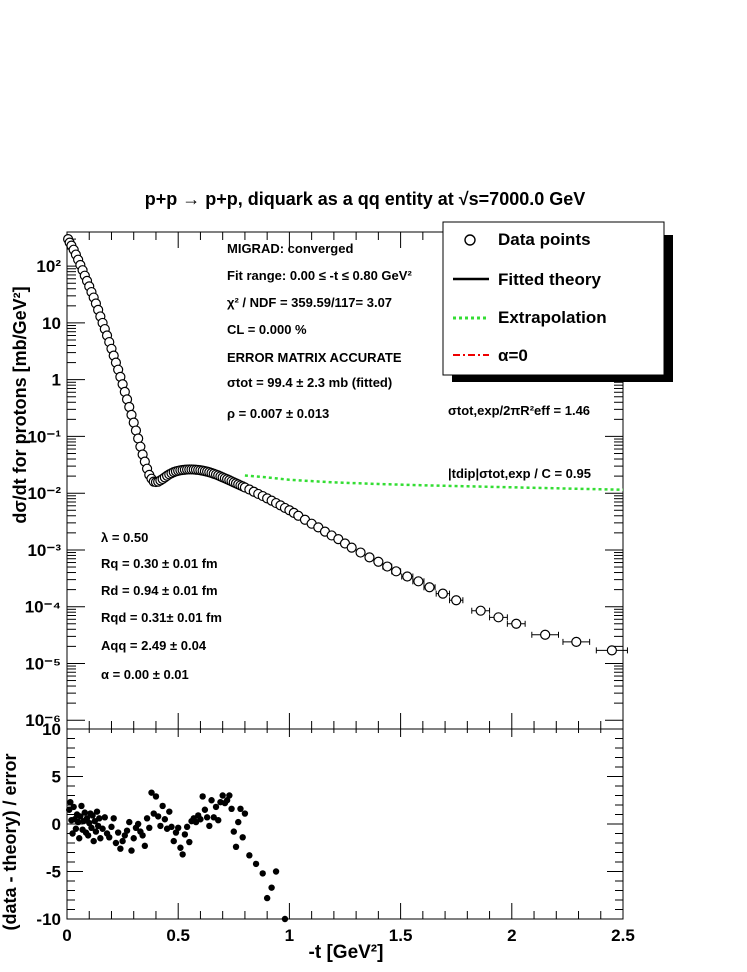 The image size is (747, 972). I want to click on x-tick-label: 0.5, so click(178, 935).